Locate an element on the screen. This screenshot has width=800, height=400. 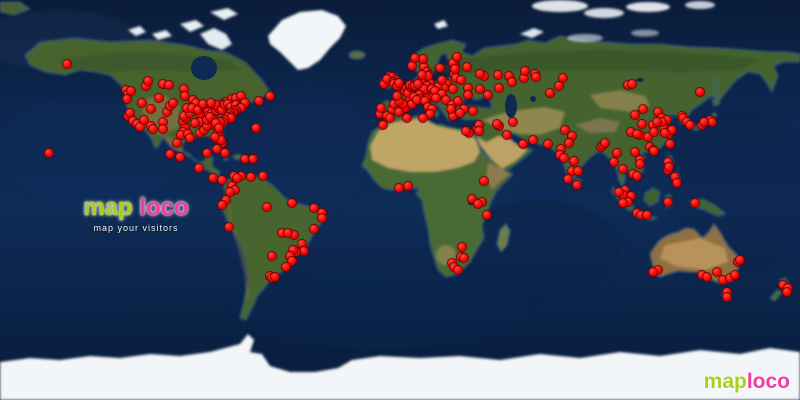
central-asia-desert is located at coordinates (523, 121).